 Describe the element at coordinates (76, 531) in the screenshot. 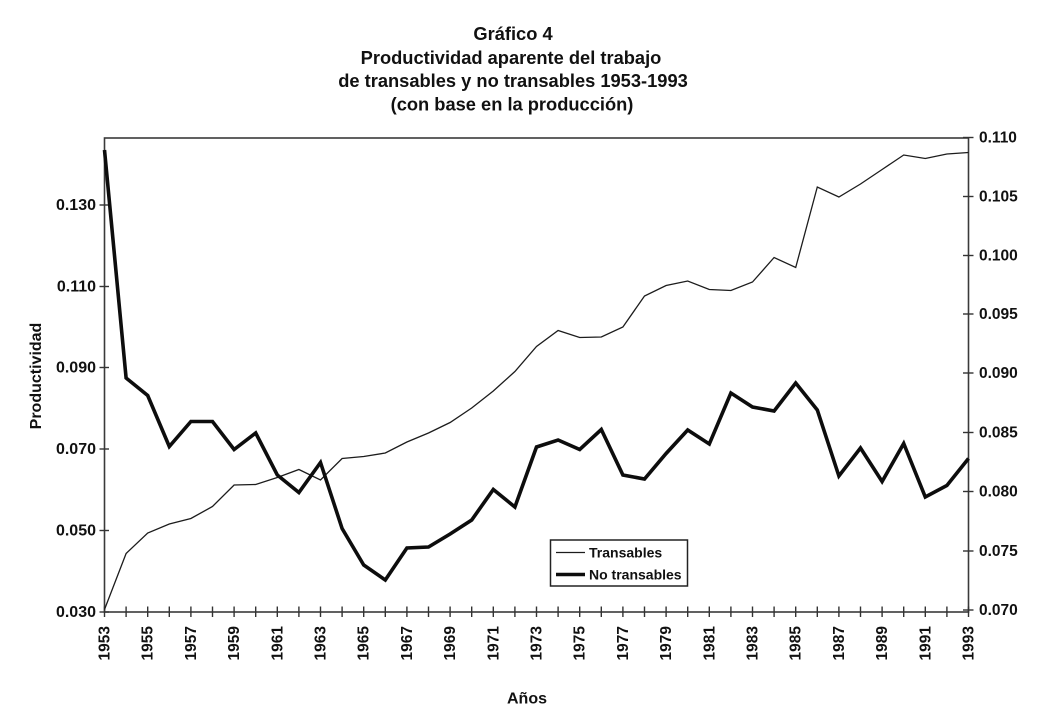

I see `svg-text: 0.050` at that location.